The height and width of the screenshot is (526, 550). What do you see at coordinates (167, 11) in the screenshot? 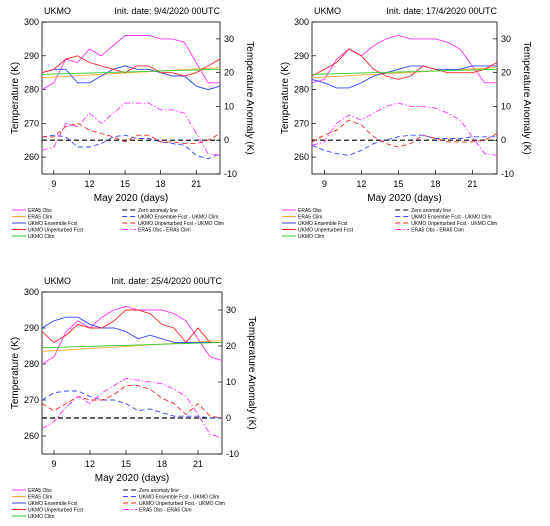
I see `init-date-label: Init. date: 9/4/2020 00UTC` at bounding box center [167, 11].